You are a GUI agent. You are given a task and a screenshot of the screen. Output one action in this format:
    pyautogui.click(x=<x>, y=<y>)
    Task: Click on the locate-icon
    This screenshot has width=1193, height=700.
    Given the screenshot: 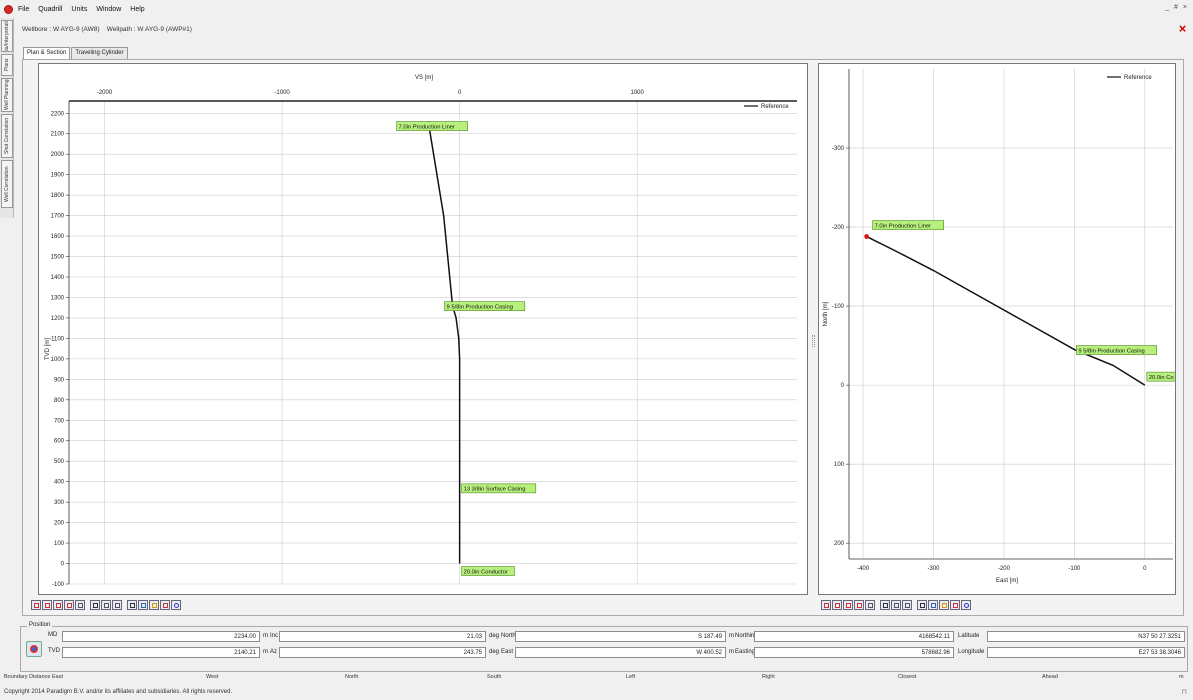 What is the action you would take?
    pyautogui.click(x=34, y=649)
    